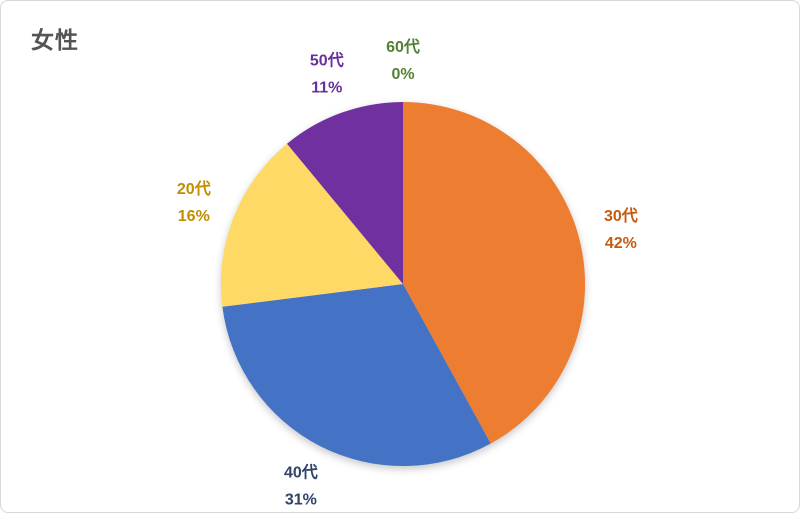 The image size is (800, 513). What do you see at coordinates (356, 375) in the screenshot?
I see `pie-slice-40代` at bounding box center [356, 375].